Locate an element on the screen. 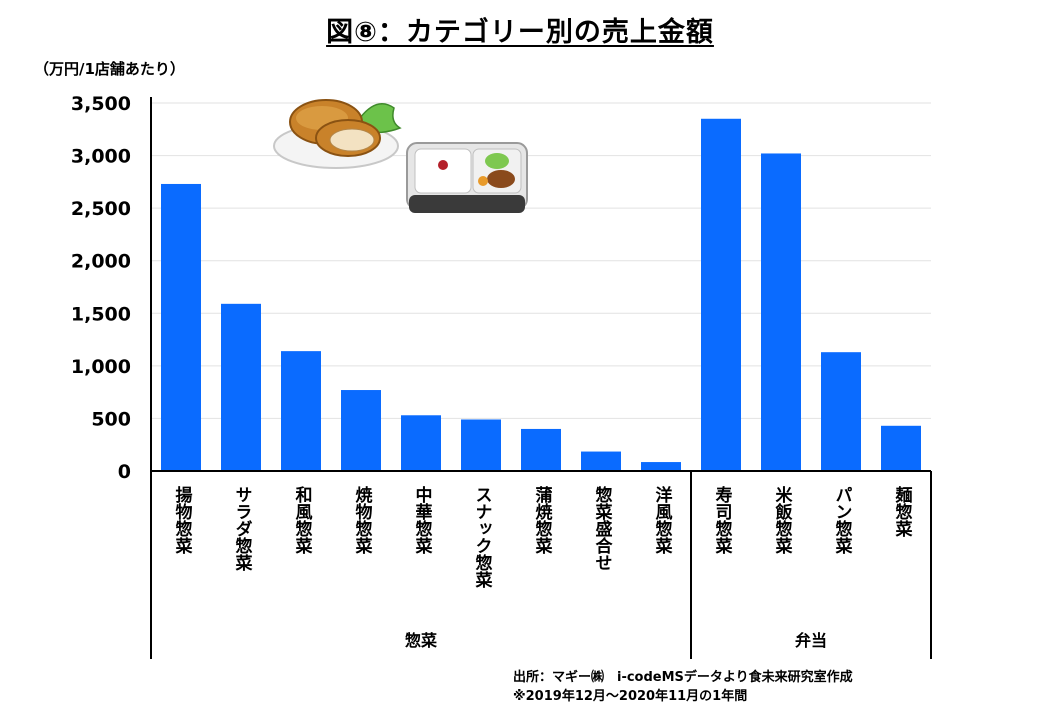 The width and height of the screenshot is (1040, 720). x-tick-label: 米飯惣菜 is located at coordinates (781, 520).